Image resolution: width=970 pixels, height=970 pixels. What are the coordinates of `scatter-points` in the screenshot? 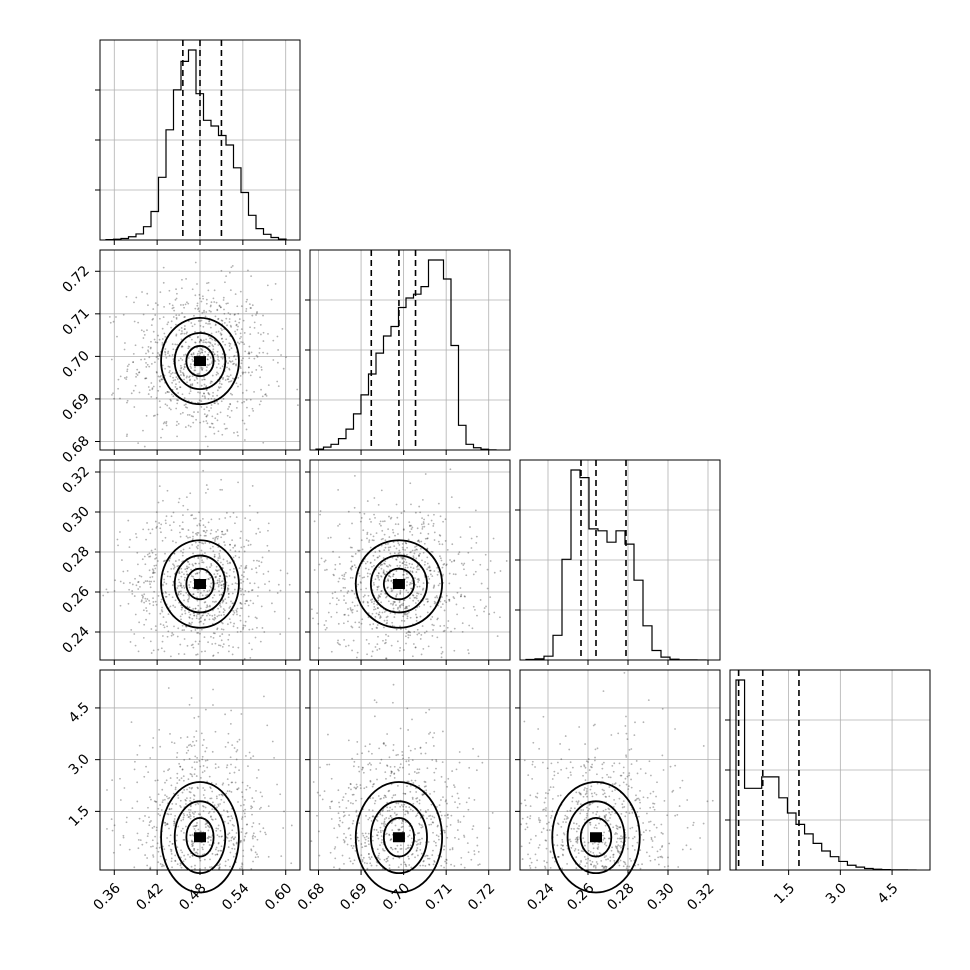 It's located at (203, 354).